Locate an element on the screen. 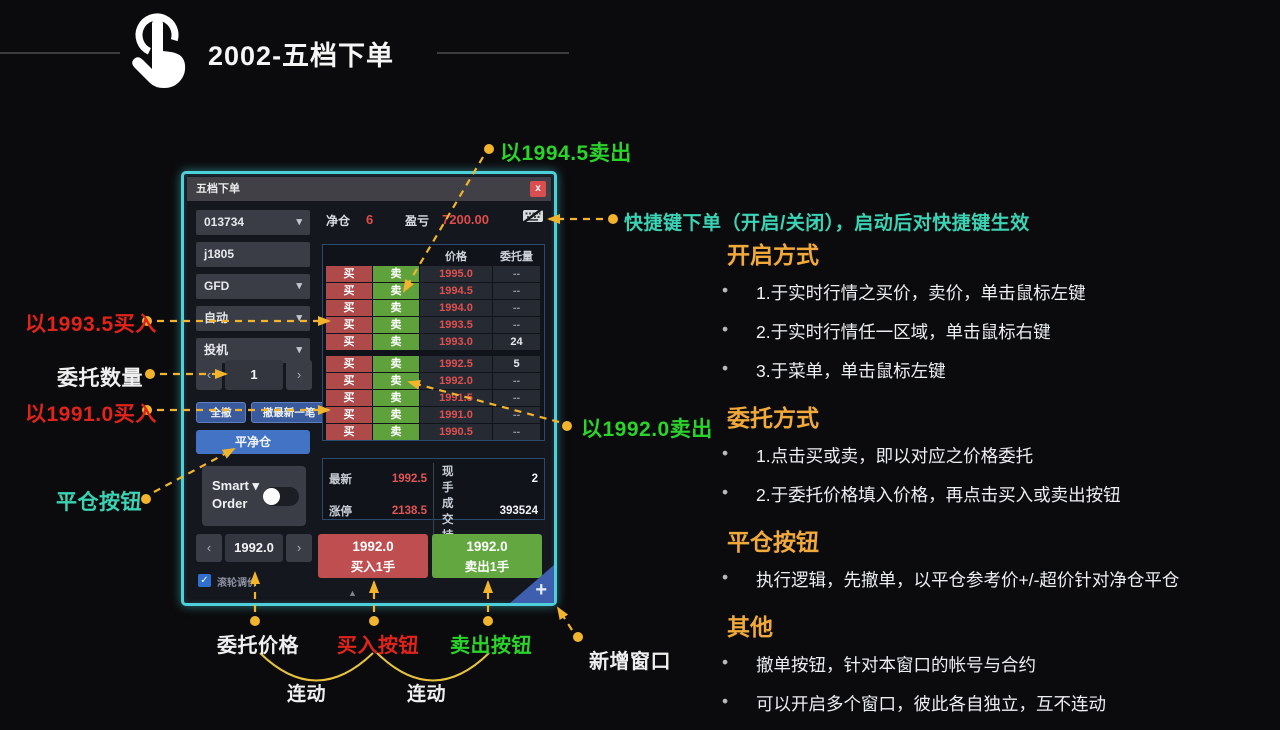 This screenshot has width=1280, height=730. price-mode-select: 自动 ▾ is located at coordinates (253, 318).